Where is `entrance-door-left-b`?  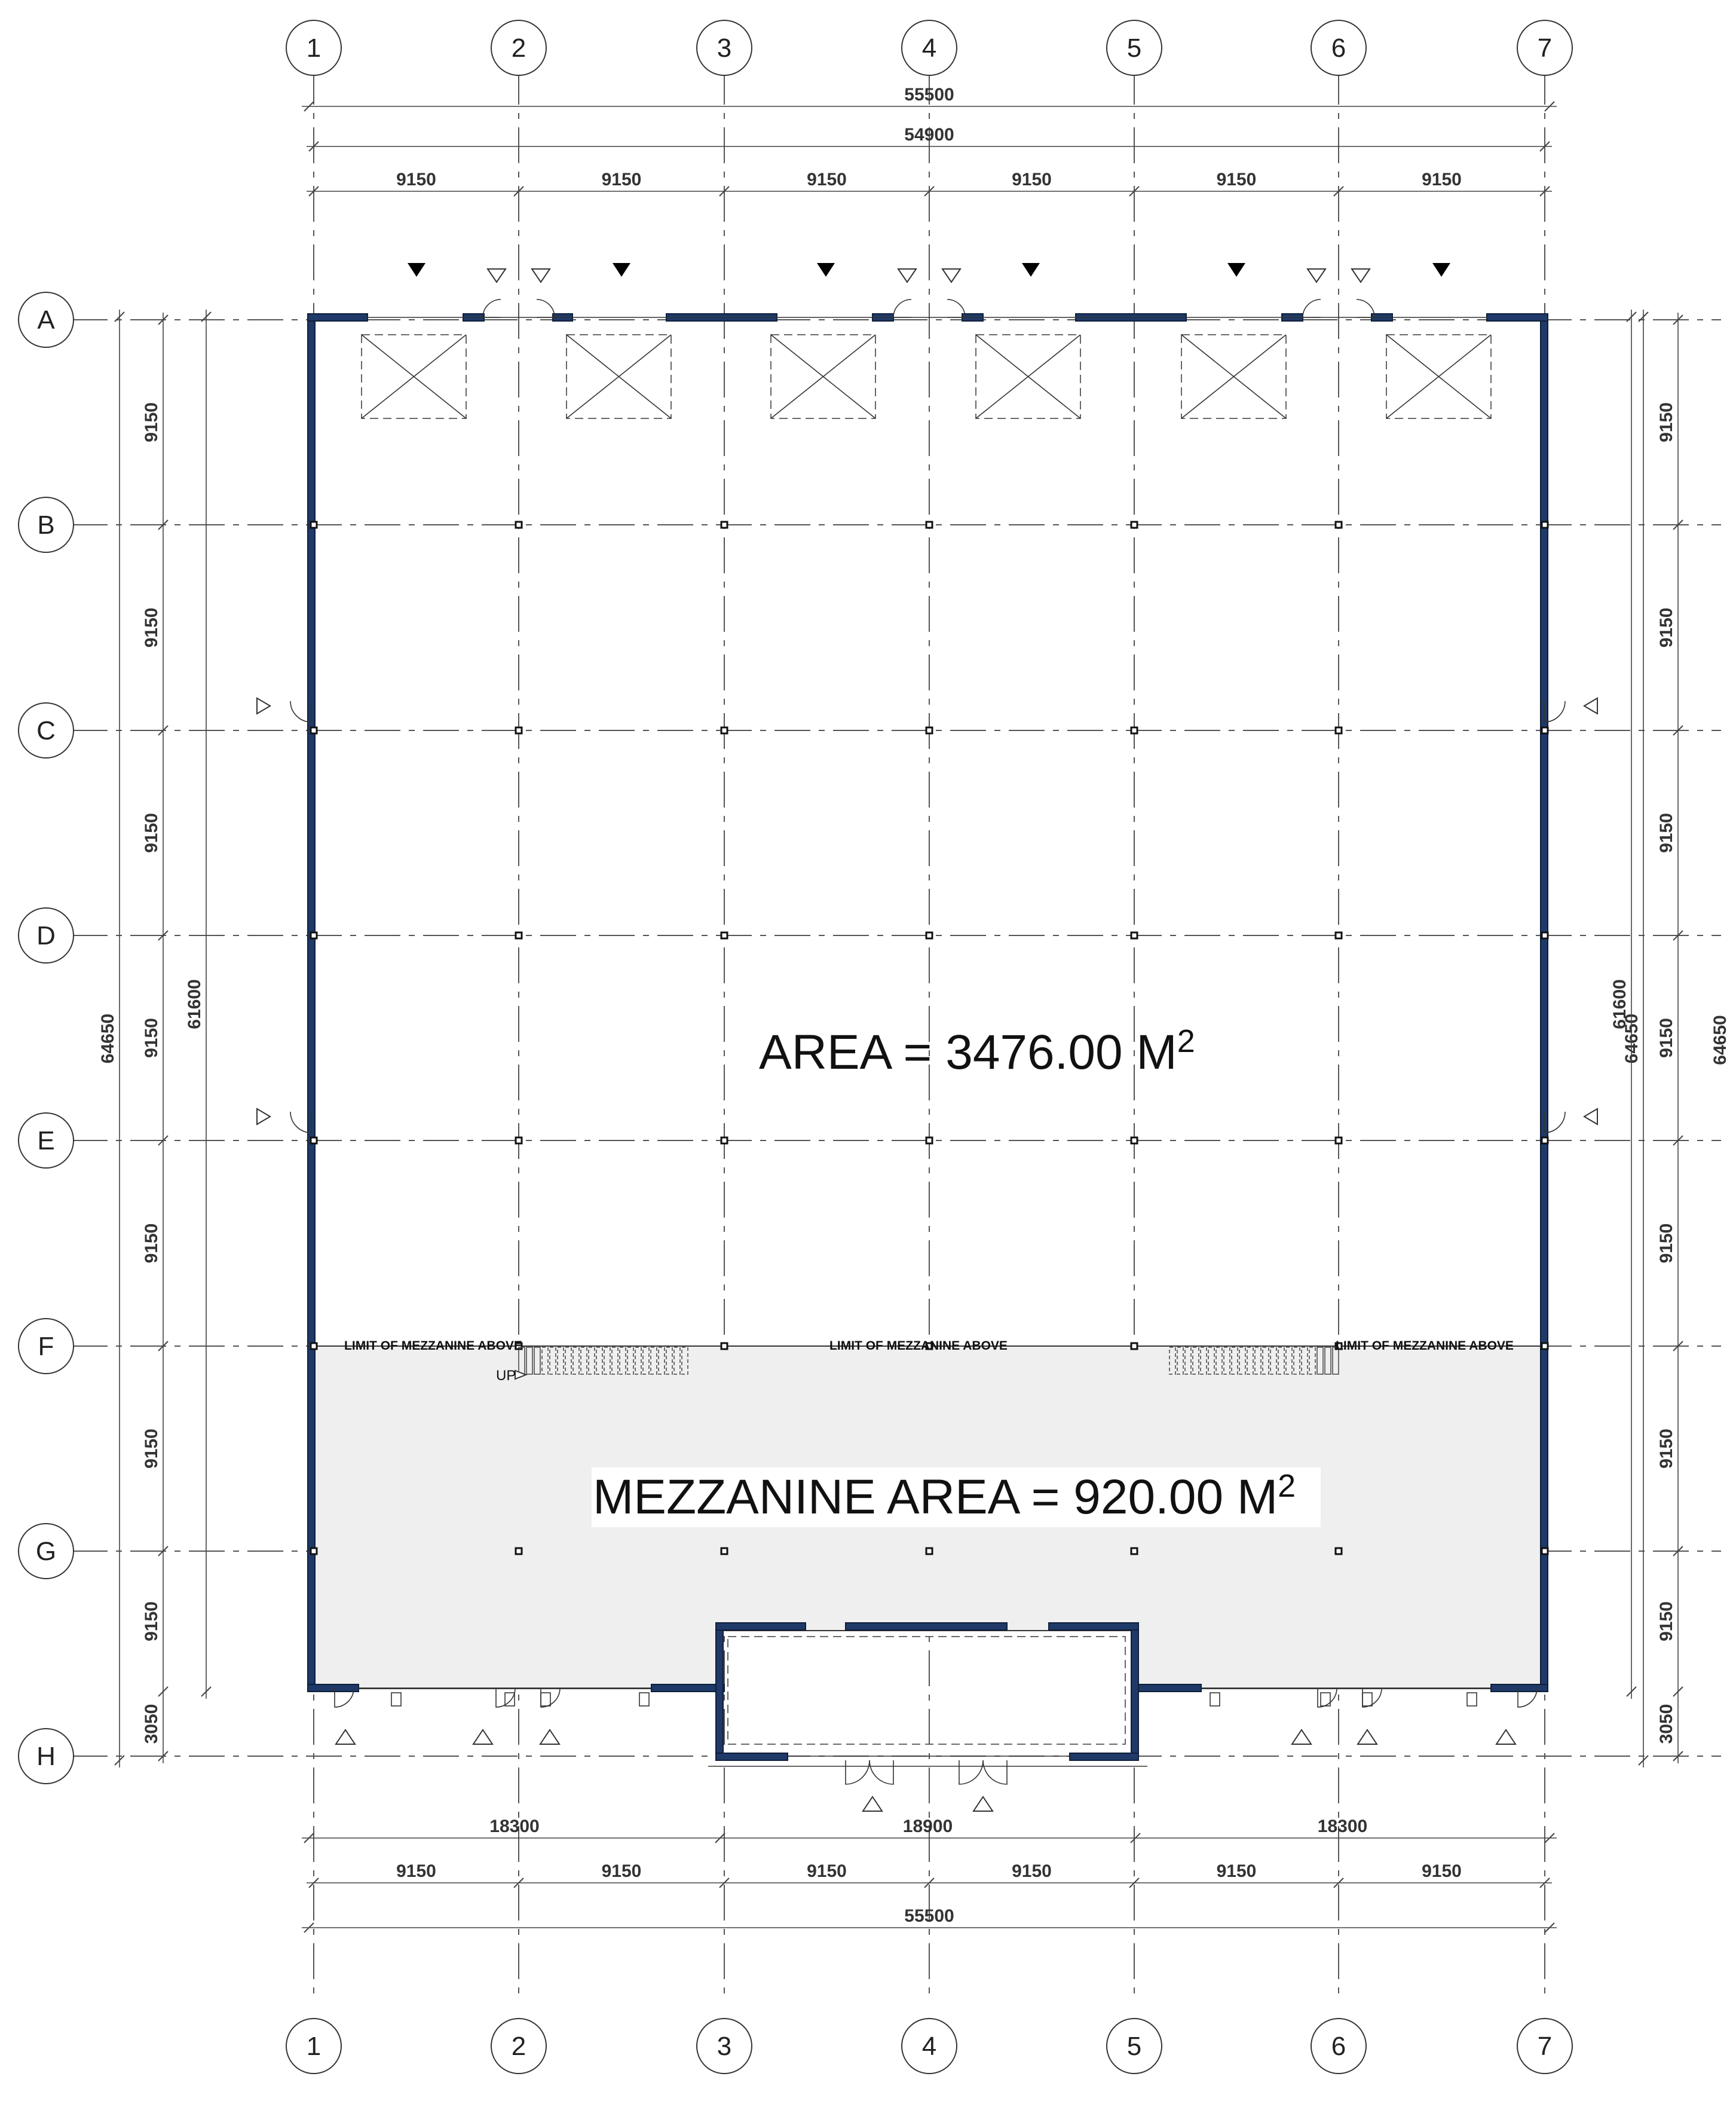 entrance-door-left-b is located at coordinates (881, 1773).